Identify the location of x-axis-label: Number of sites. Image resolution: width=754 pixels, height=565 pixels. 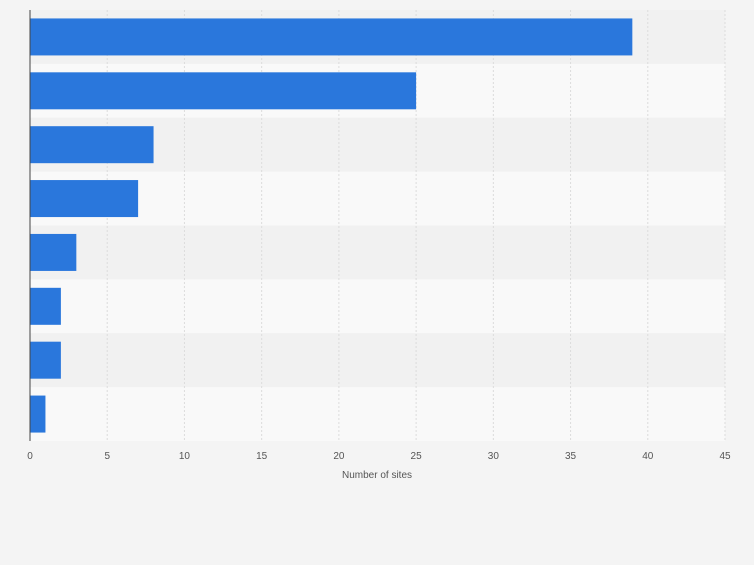
(377, 475).